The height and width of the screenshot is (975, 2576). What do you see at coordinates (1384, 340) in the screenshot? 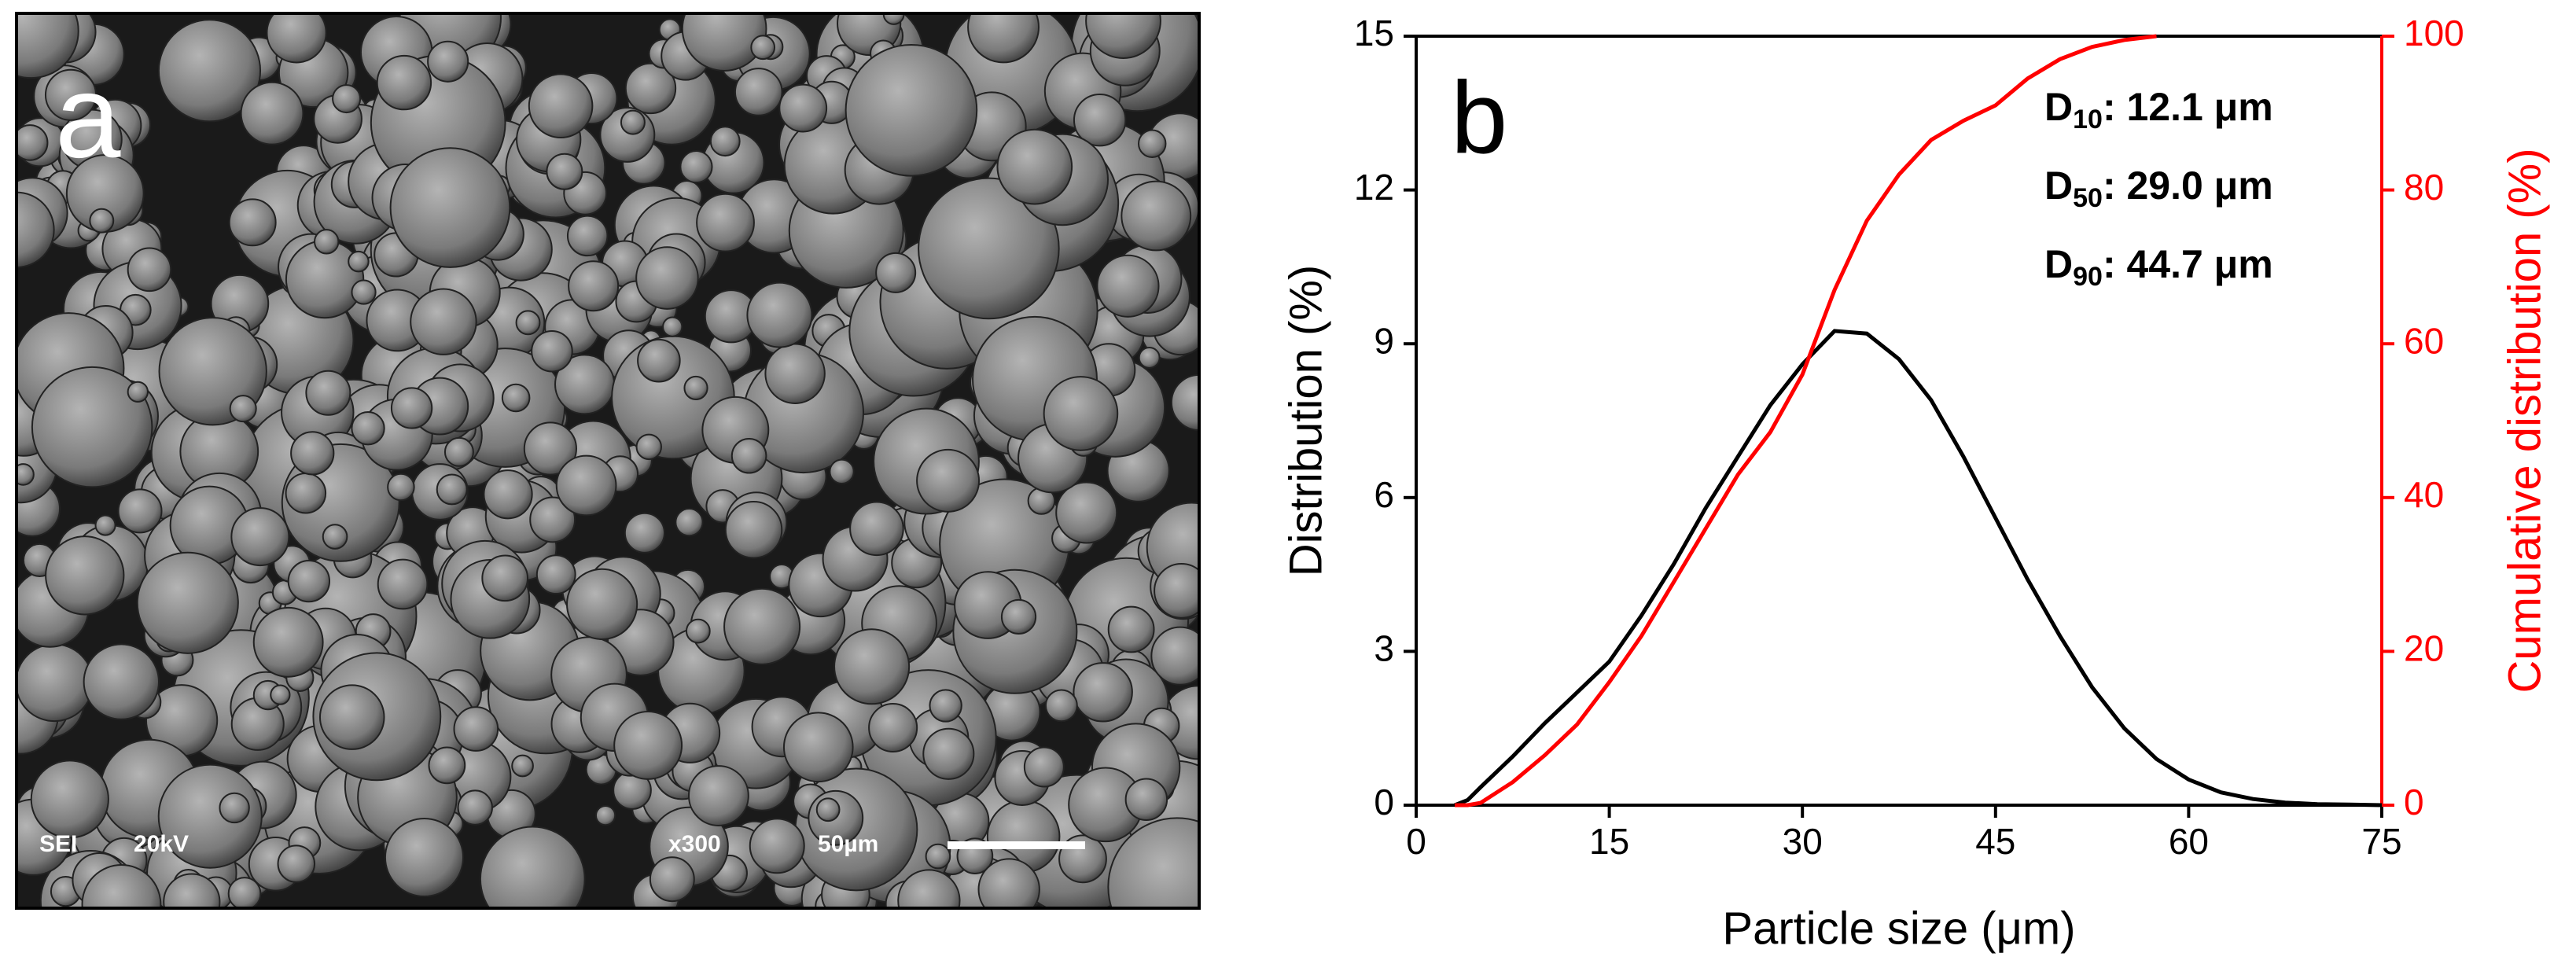
I see `y-tick-label: 9` at bounding box center [1384, 340].